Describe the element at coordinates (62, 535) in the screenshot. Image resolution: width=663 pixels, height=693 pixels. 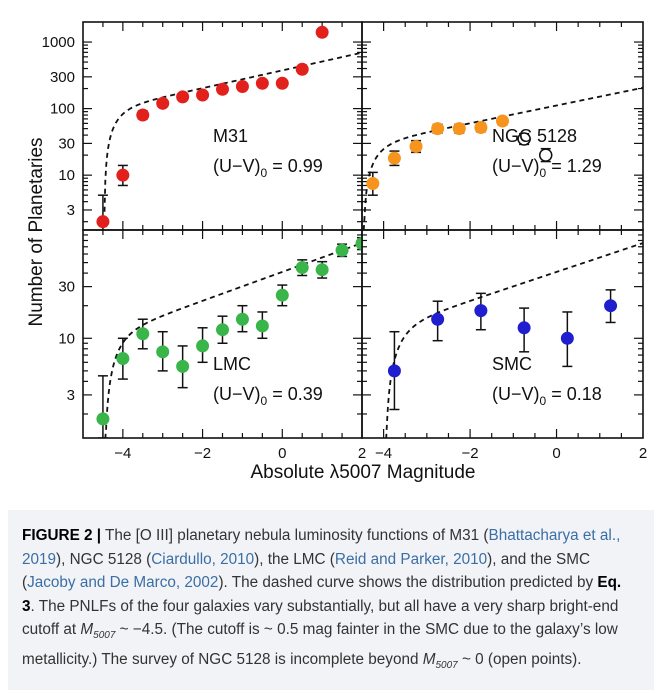
I see `caption-figure-label: FIGURE 2 |` at that location.